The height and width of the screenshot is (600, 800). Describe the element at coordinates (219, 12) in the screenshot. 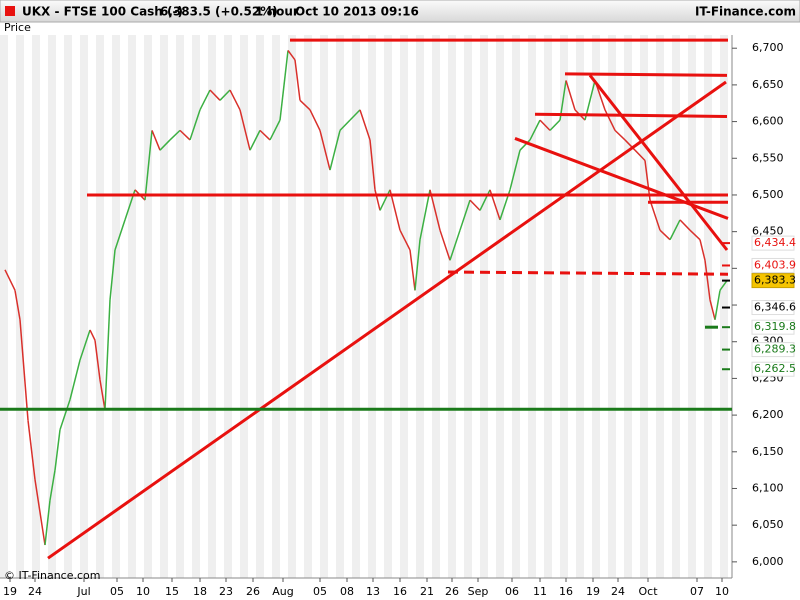

I see `last-price: 6,383.5 (+0.52%)` at that location.